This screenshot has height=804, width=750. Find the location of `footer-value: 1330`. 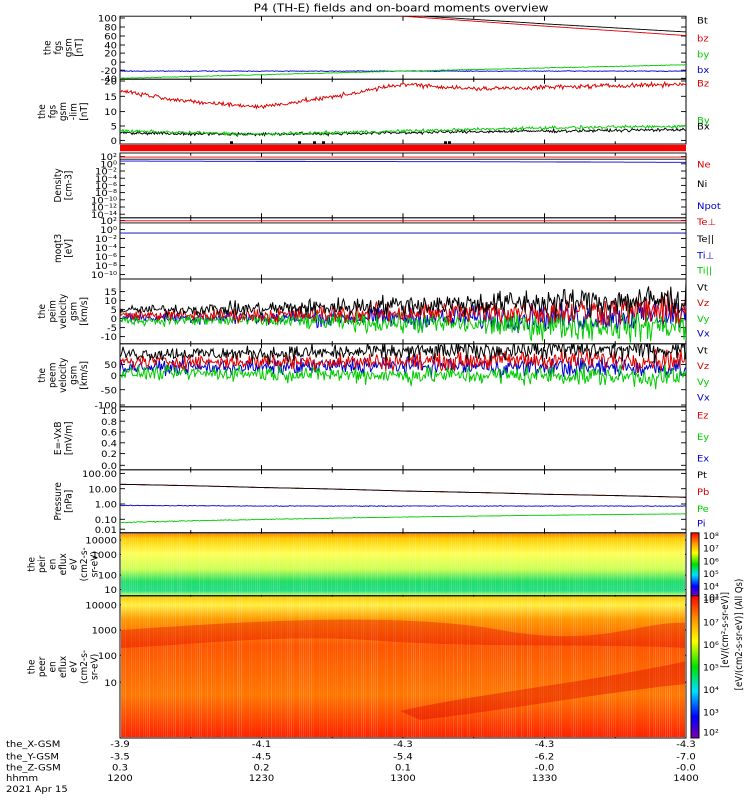

footer-value: 1330 is located at coordinates (544, 779).